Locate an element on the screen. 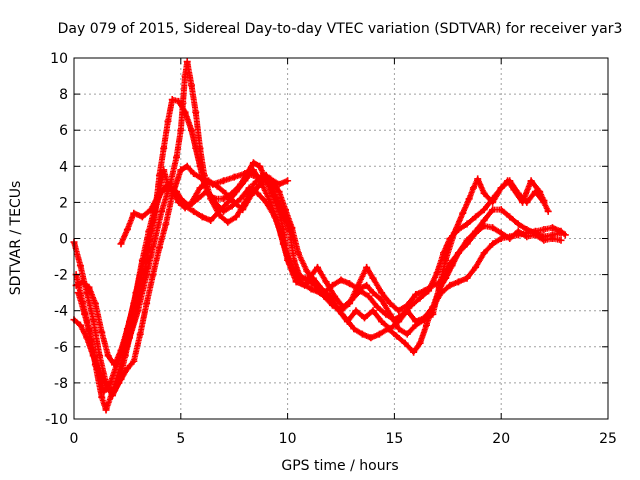 The width and height of the screenshot is (640, 480). y-tick-label: 6 is located at coordinates (63, 131).